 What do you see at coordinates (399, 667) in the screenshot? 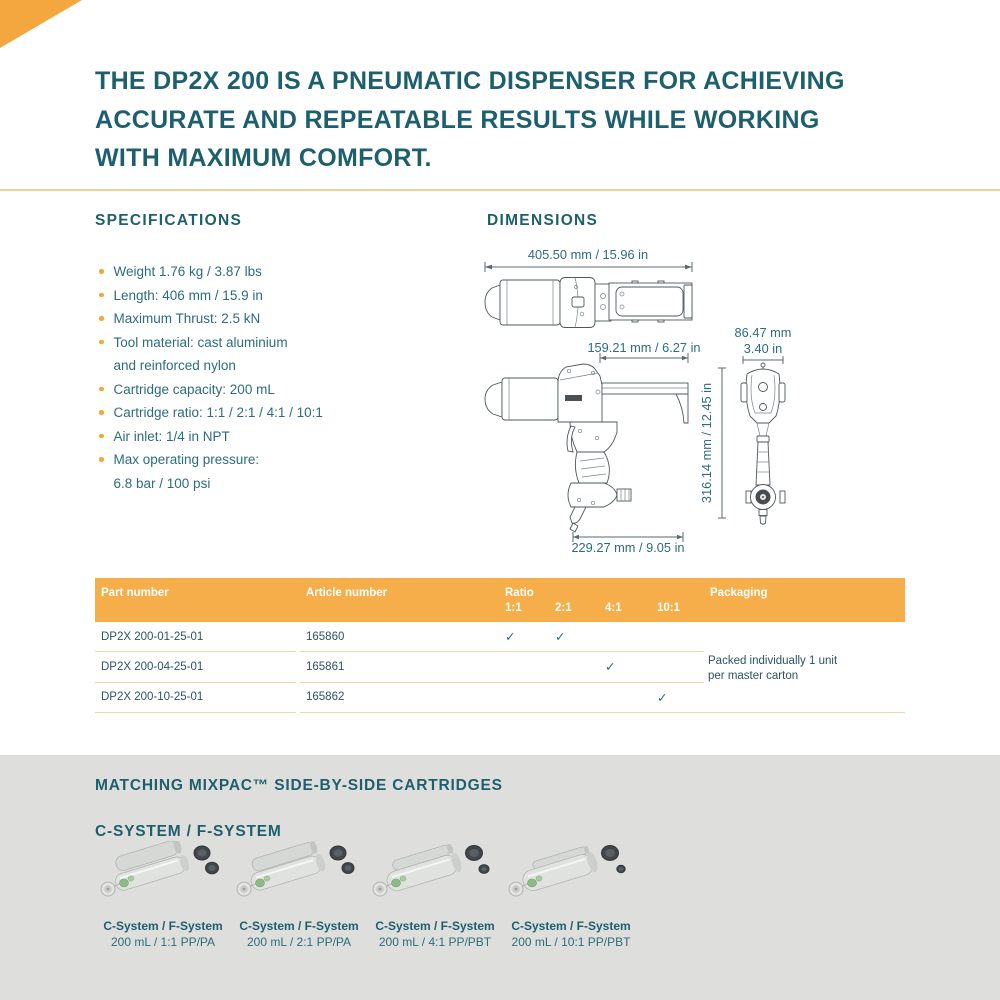
I see `article-number: 165861` at bounding box center [399, 667].